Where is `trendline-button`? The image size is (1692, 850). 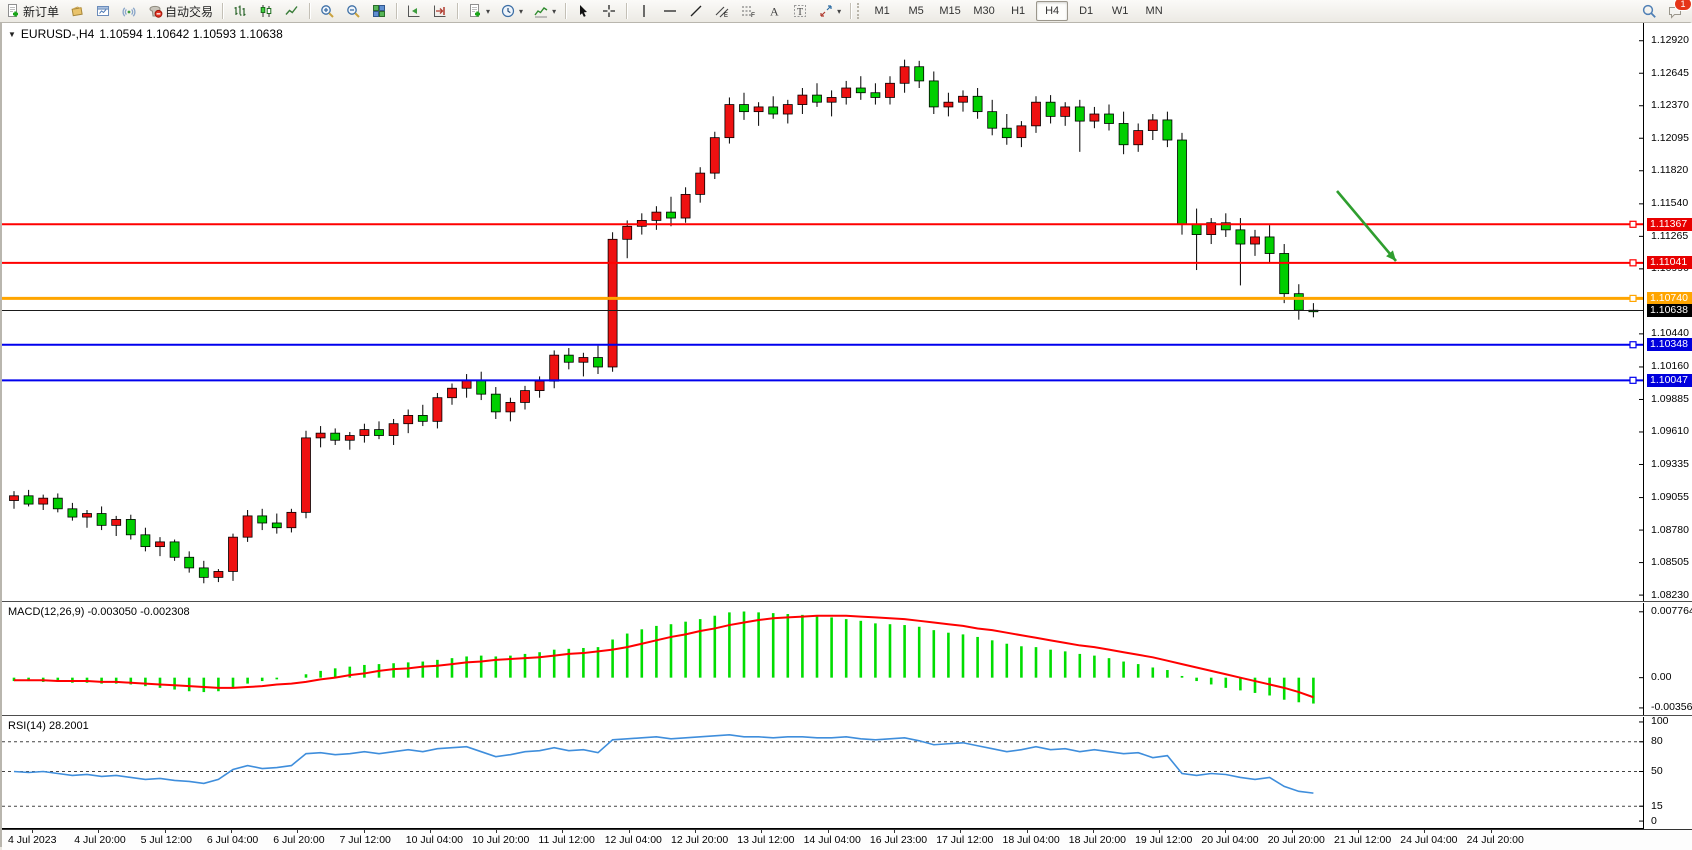
trendline-button is located at coordinates (696, 11).